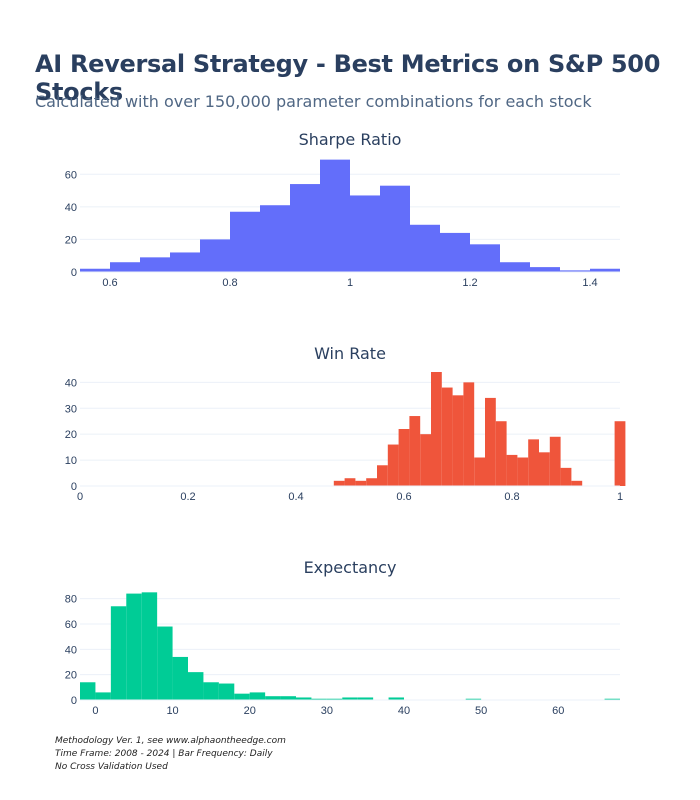  What do you see at coordinates (109, 283) in the screenshot?
I see `sharpe-ratio-xtick-label: 0.6` at bounding box center [109, 283].